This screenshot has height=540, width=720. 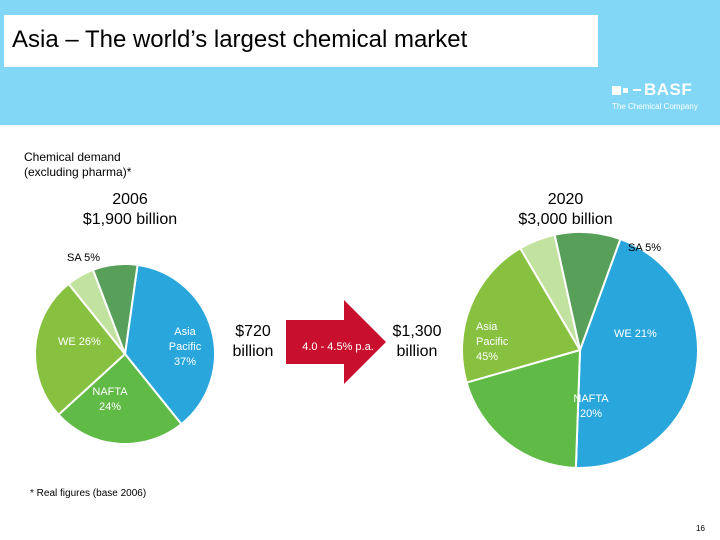 What do you see at coordinates (72, 157) in the screenshot?
I see `subtitle-line-1: Chemical demand` at bounding box center [72, 157].